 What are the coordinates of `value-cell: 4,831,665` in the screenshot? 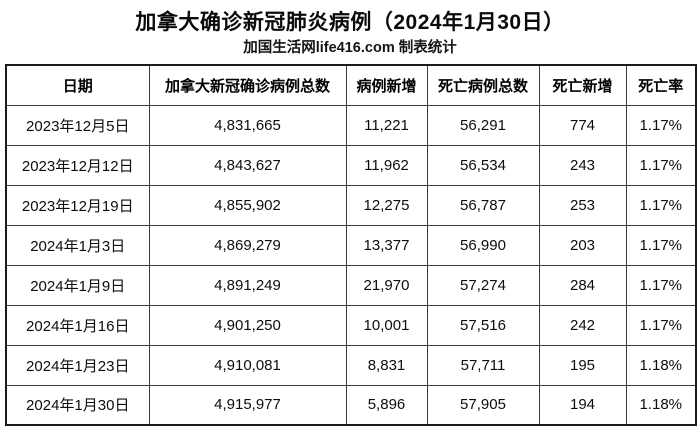 It's located at (247, 125).